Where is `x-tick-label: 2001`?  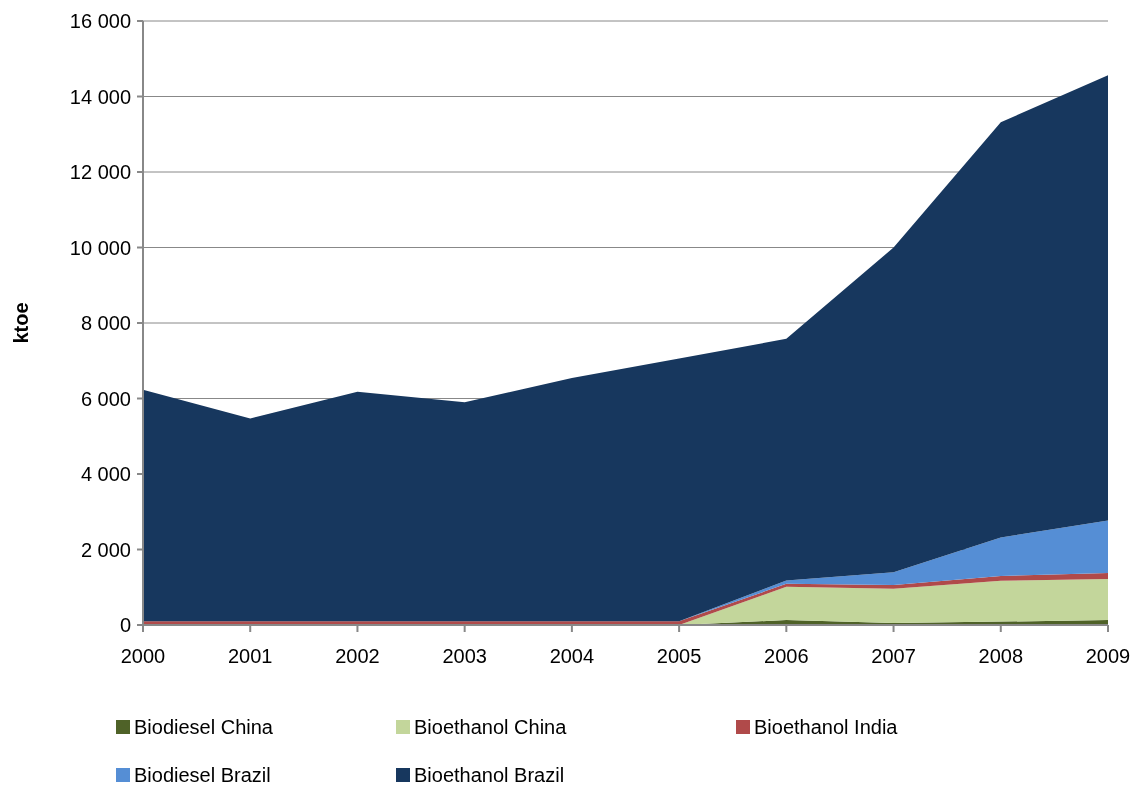
x-tick-label: 2001 is located at coordinates (250, 656).